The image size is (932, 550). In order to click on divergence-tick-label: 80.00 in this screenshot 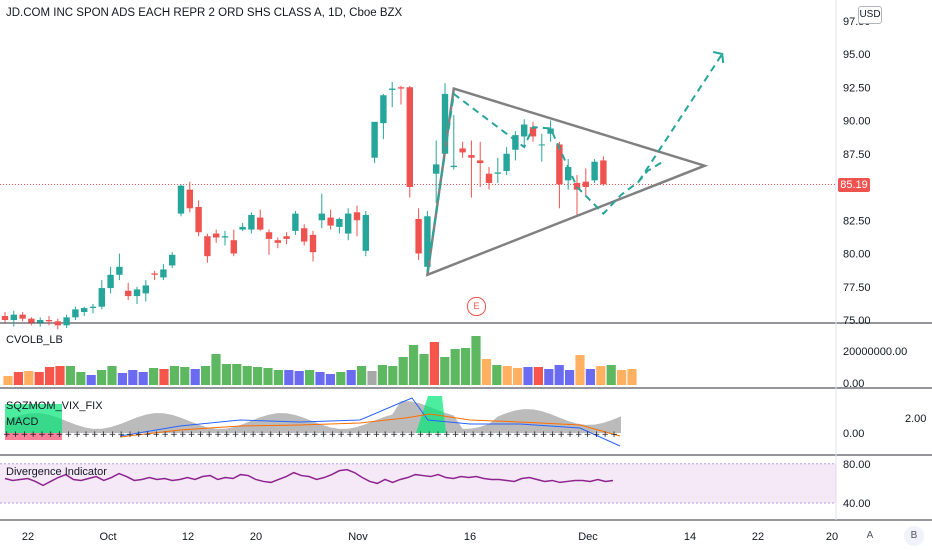, I will do `click(857, 465)`.